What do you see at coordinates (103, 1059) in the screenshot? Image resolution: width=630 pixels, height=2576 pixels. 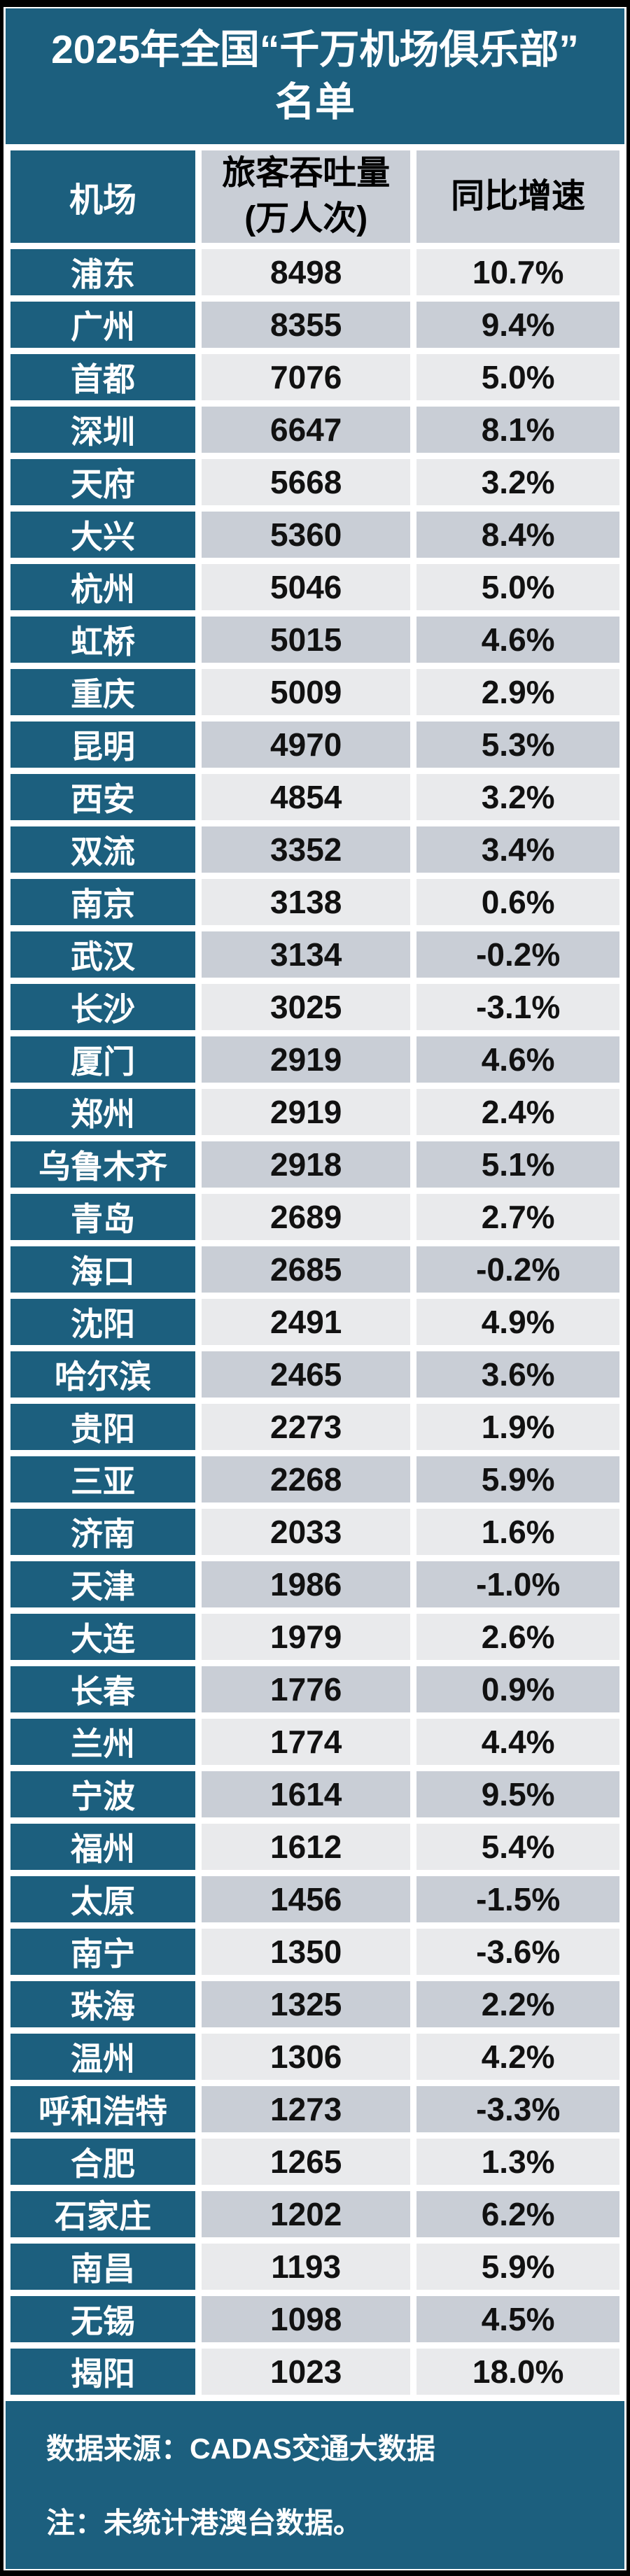 I see `airport-name-cell: 厦门` at bounding box center [103, 1059].